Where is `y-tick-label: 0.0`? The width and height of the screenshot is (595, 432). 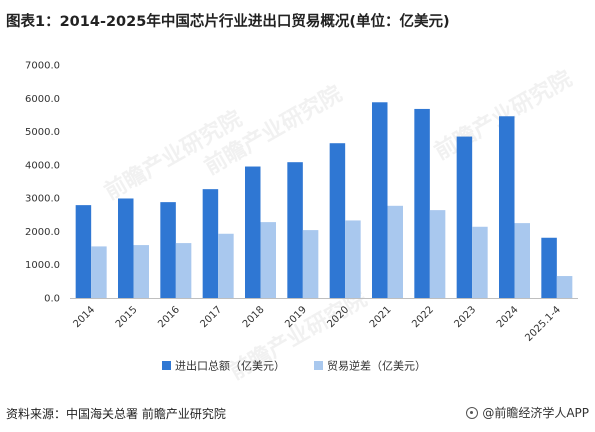
y-tick-label: 0.0 is located at coordinates (52, 299).